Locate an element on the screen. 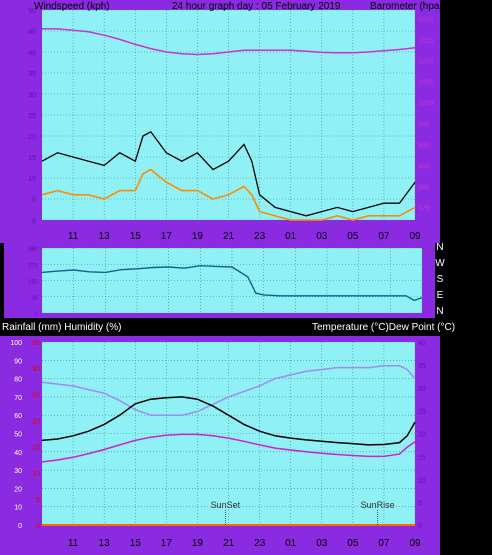  wind-y-tick-label: 5 is located at coordinates (34, 200).